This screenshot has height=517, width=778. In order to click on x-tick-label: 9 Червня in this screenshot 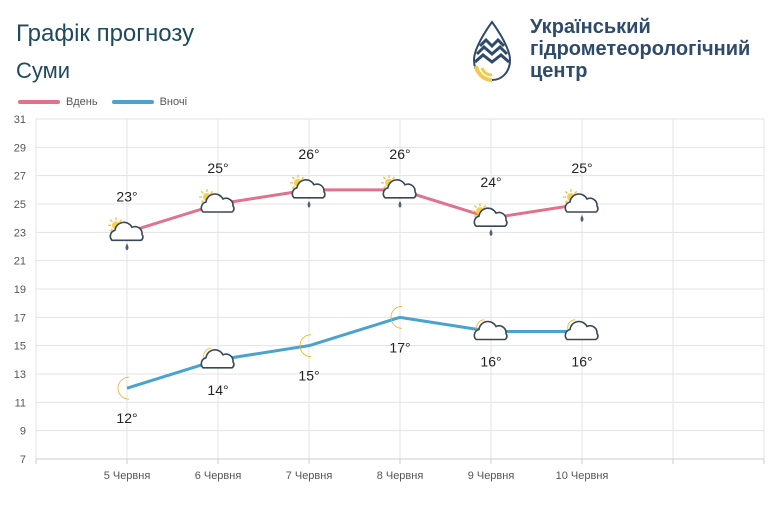, I will do `click(491, 476)`.